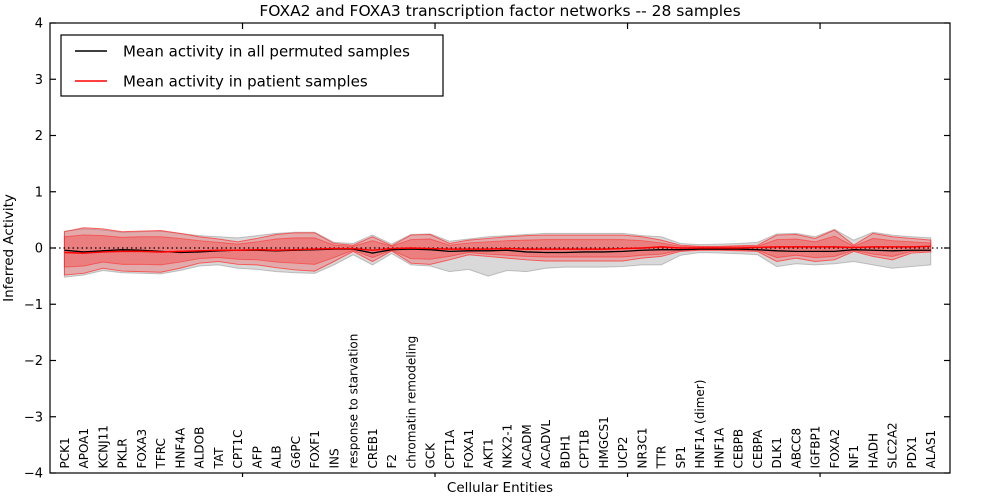 The height and width of the screenshot is (500, 1000). What do you see at coordinates (700, 424) in the screenshot?
I see `x-entity-label: HNF1A (dimer)` at bounding box center [700, 424].